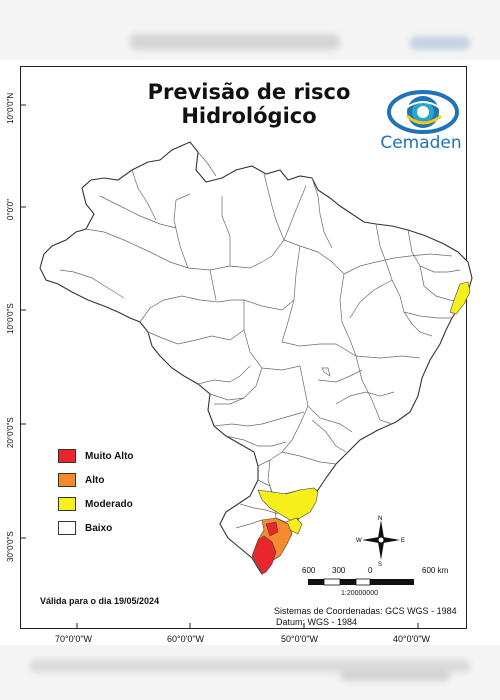 This screenshot has height=700, width=500. I want to click on legend-item-alto: Alto, so click(96, 480).